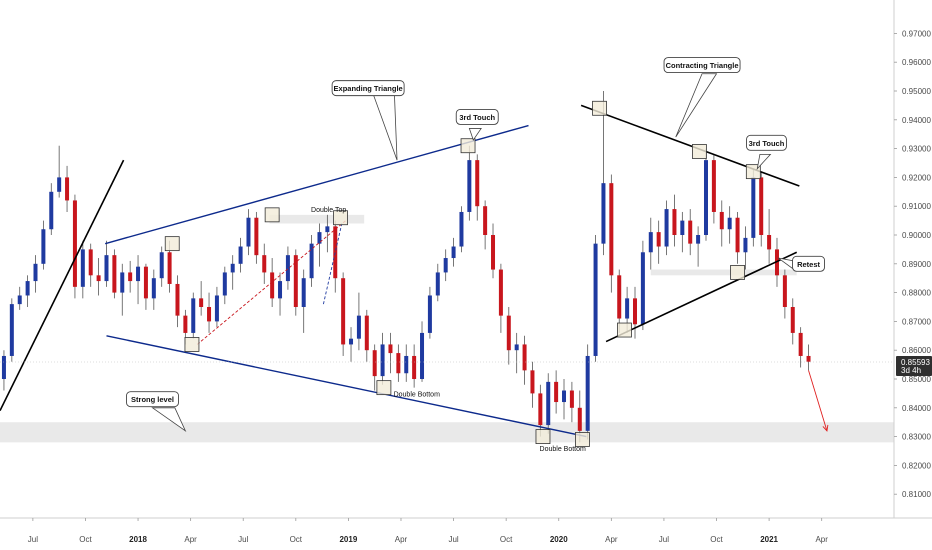 The width and height of the screenshot is (932, 550). Describe the element at coordinates (702, 97) in the screenshot. I see `callout-contracting-triangle: Contracting Triangle` at that location.